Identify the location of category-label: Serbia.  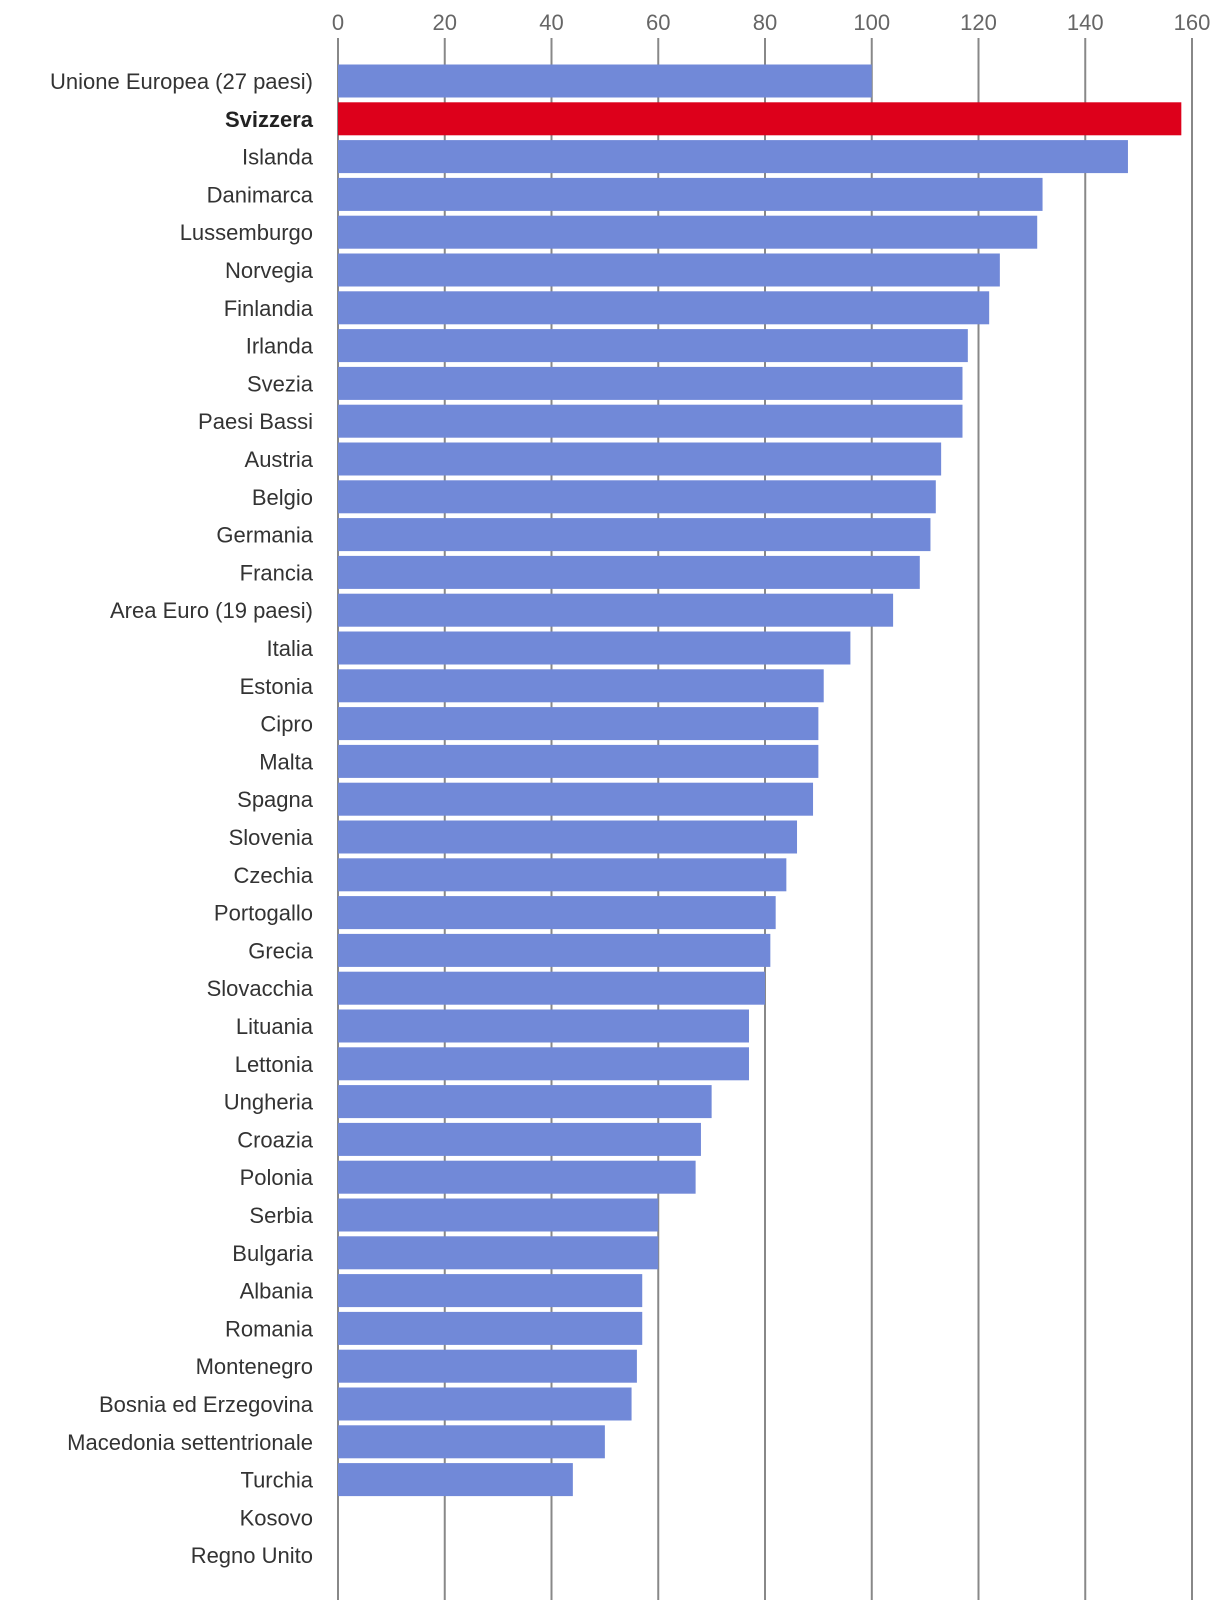
(281, 1215).